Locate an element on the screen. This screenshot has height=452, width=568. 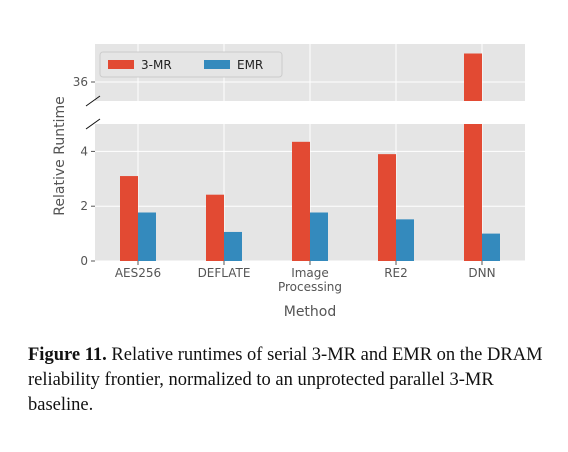
x-tick-label: DNN is located at coordinates (481, 273).